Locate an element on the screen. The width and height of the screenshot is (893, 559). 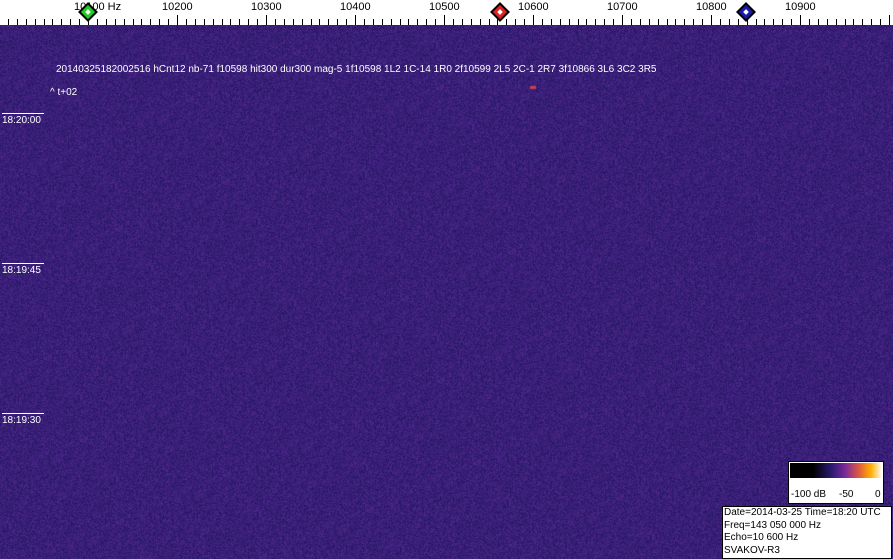
datetime-text: Date=2014-03-25 Time=18:20 UTC is located at coordinates (802, 512).